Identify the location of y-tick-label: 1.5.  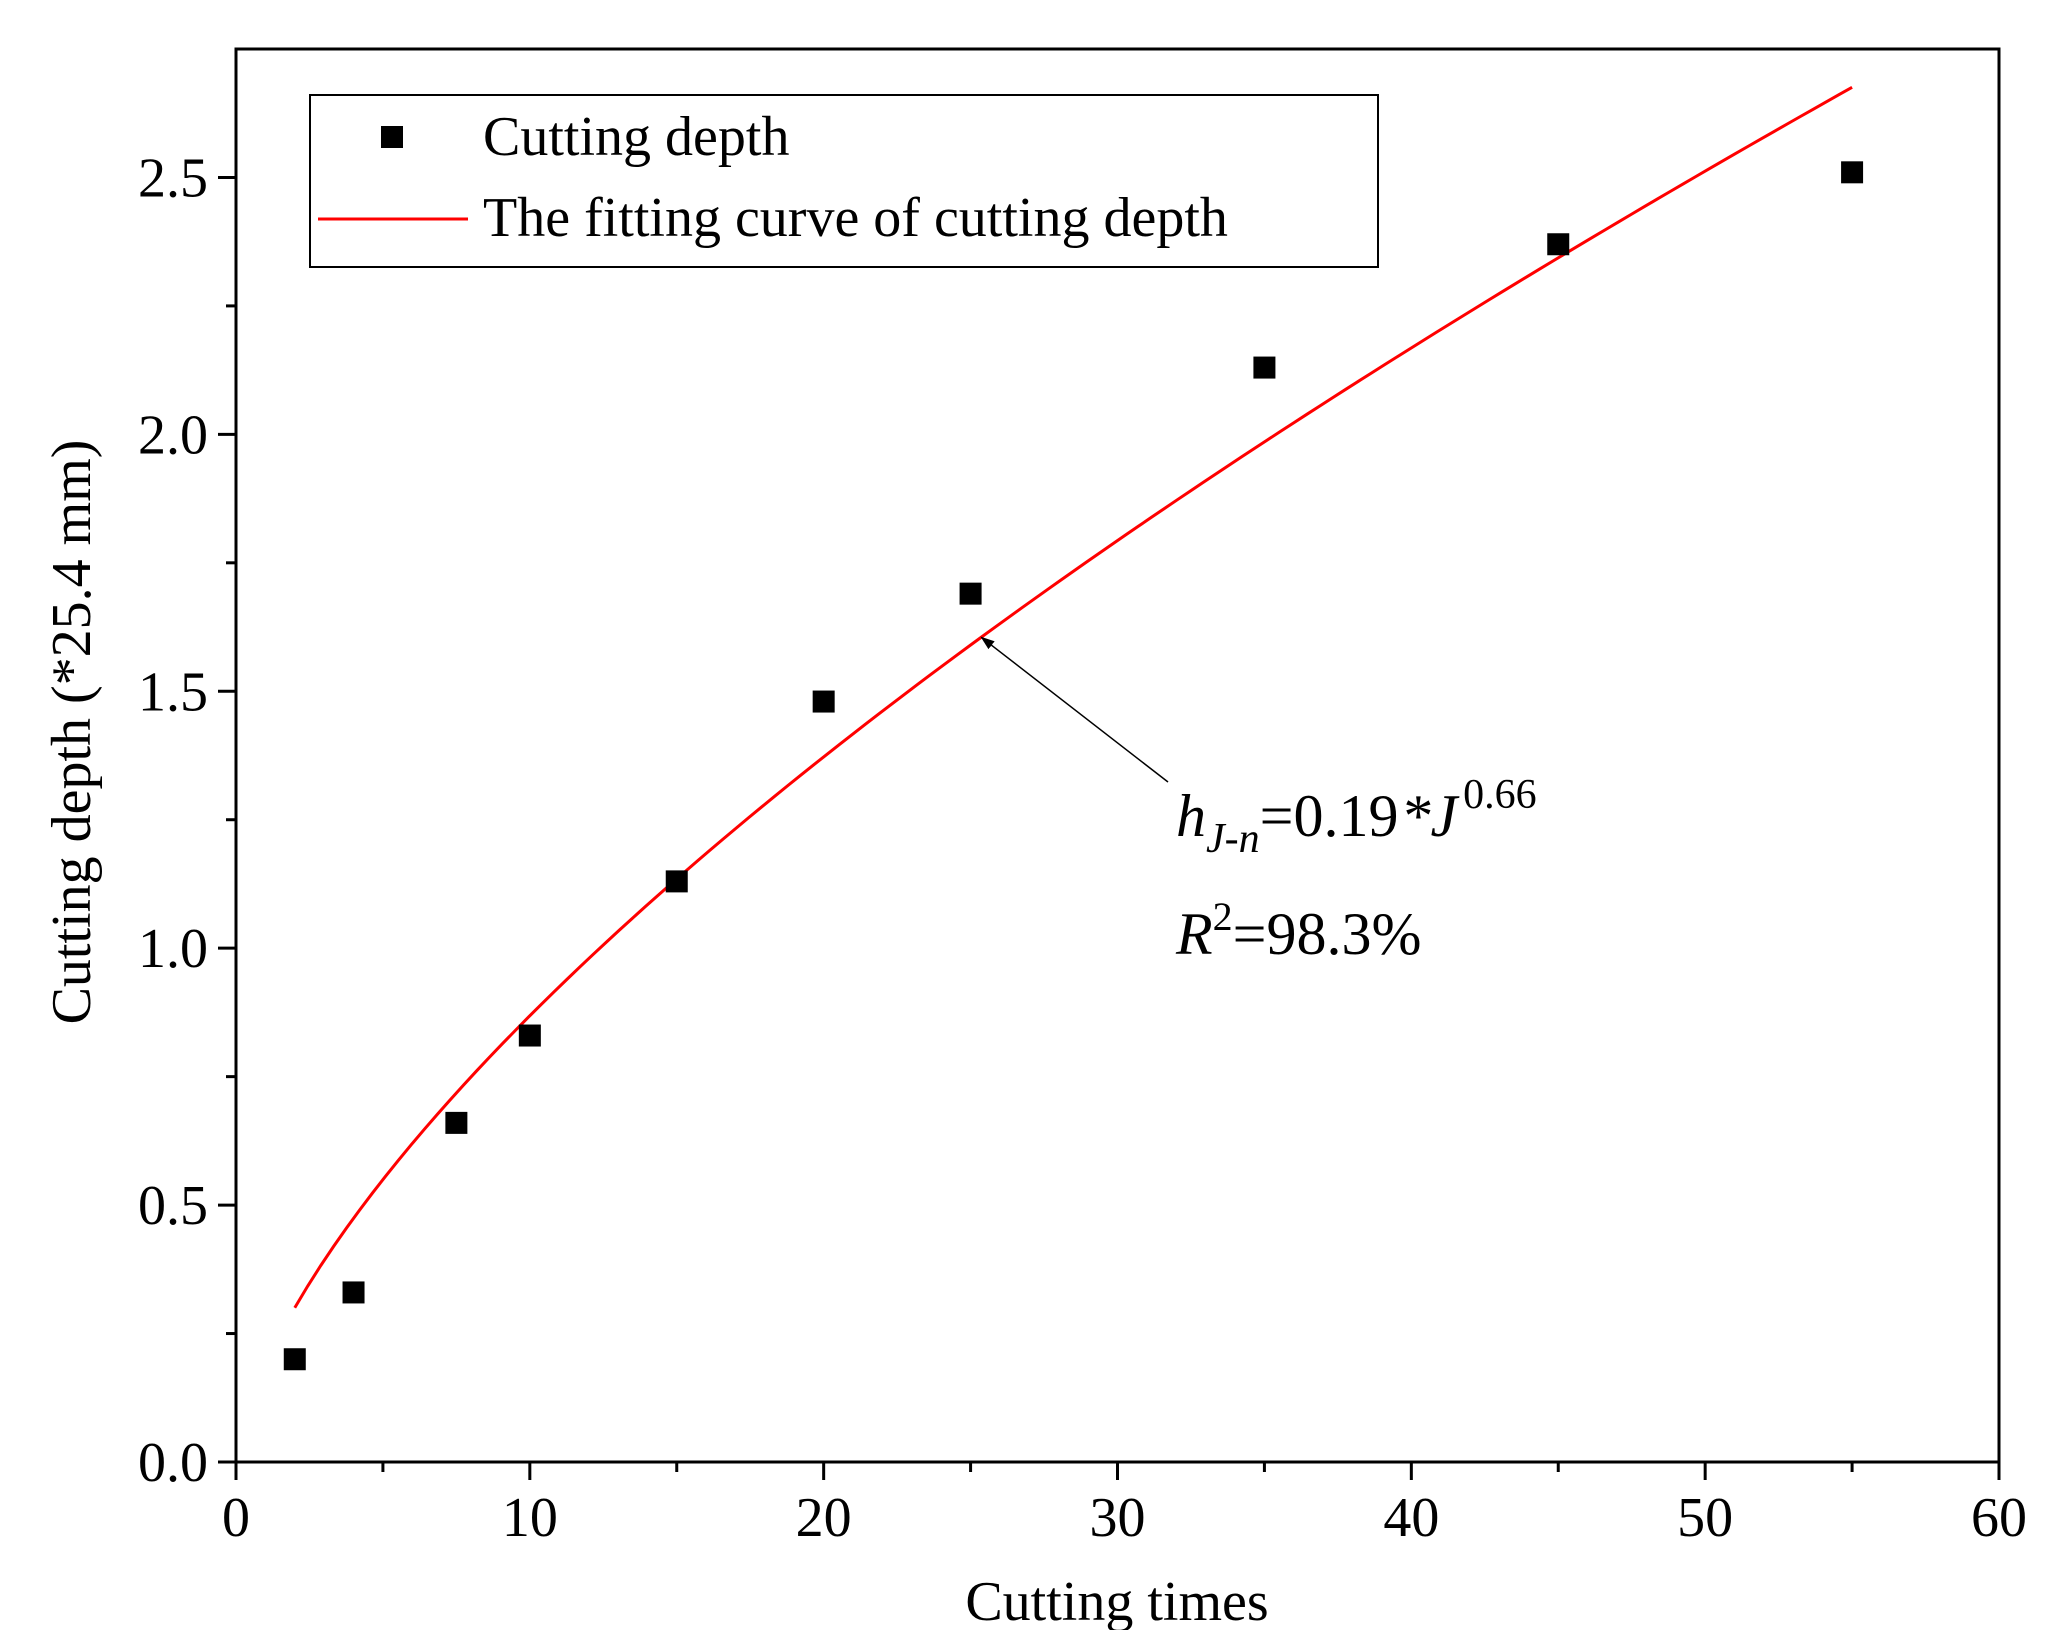
(173, 692).